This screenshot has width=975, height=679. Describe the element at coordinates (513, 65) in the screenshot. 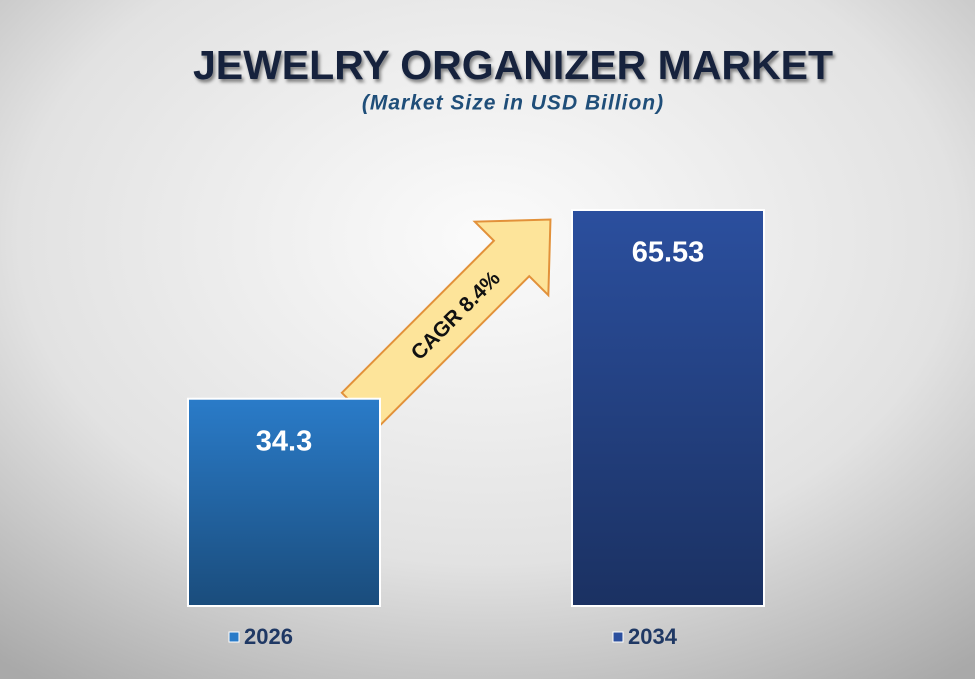

I see `chart-title: JEWELRY ORGANIZER MARKET` at that location.